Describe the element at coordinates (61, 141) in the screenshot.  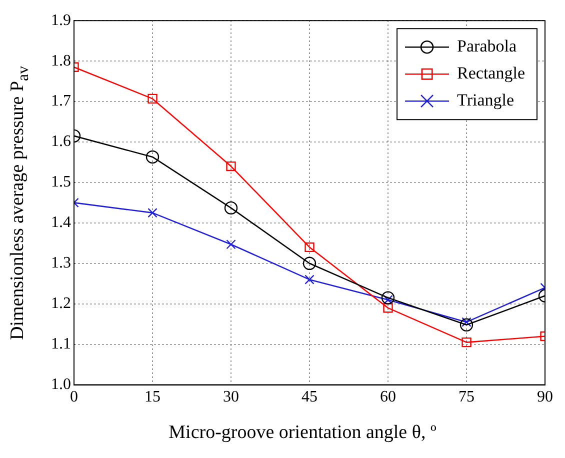
I see `y-tick-label: 1.6` at that location.